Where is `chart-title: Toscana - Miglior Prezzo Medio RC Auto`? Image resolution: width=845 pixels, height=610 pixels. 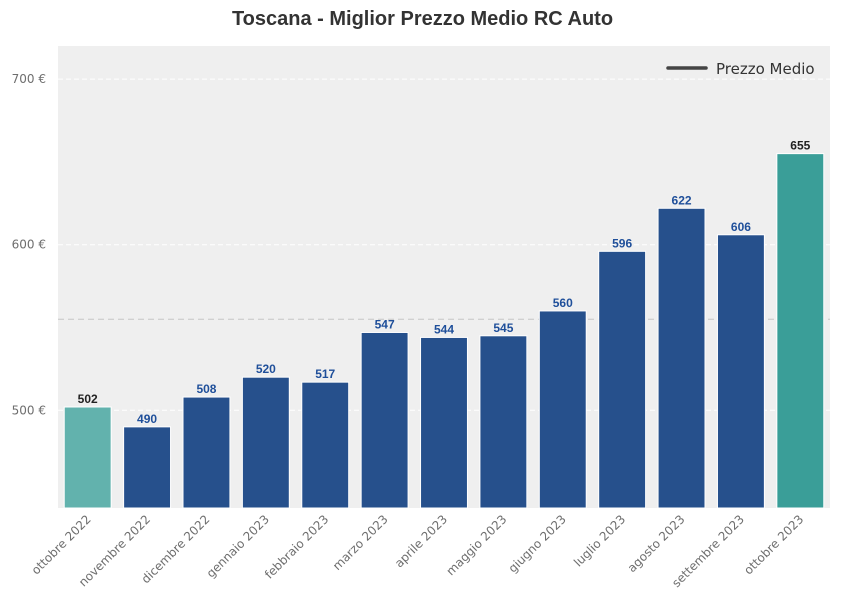
chart-title: Toscana - Miglior Prezzo Medio RC Auto is located at coordinates (422, 19).